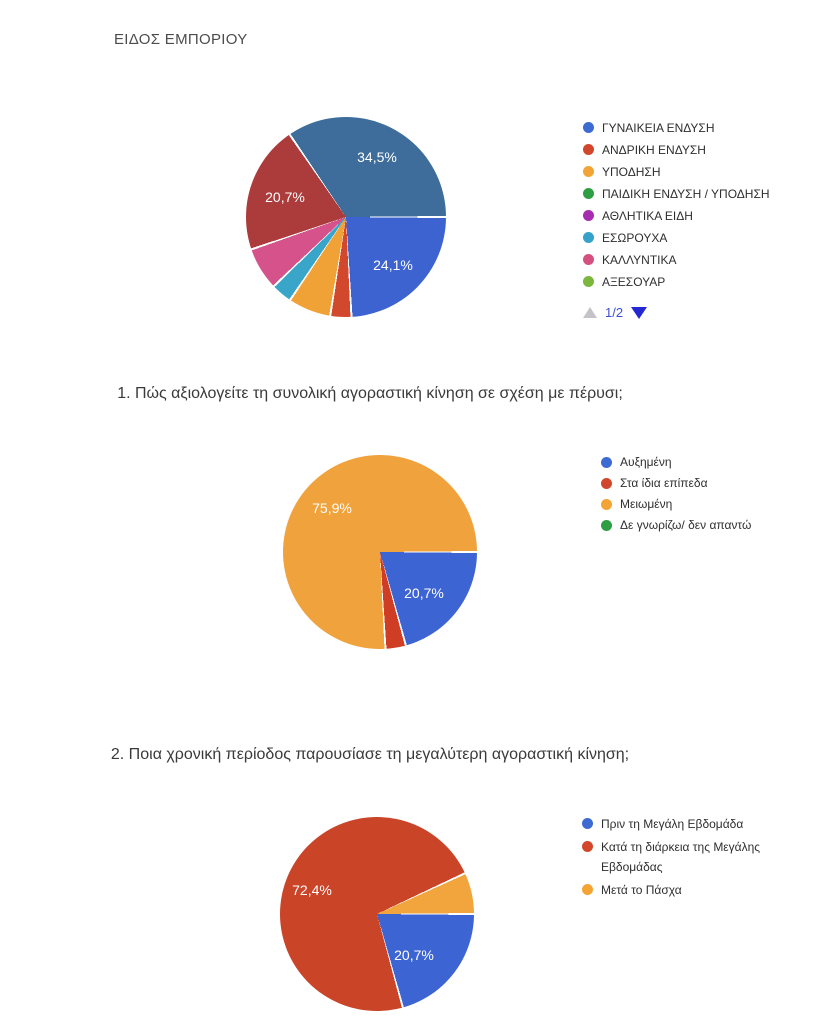 The width and height of the screenshot is (822, 1024). I want to click on legend-item-label: ΕΣΩΡΟΥΧΑ, so click(635, 238).